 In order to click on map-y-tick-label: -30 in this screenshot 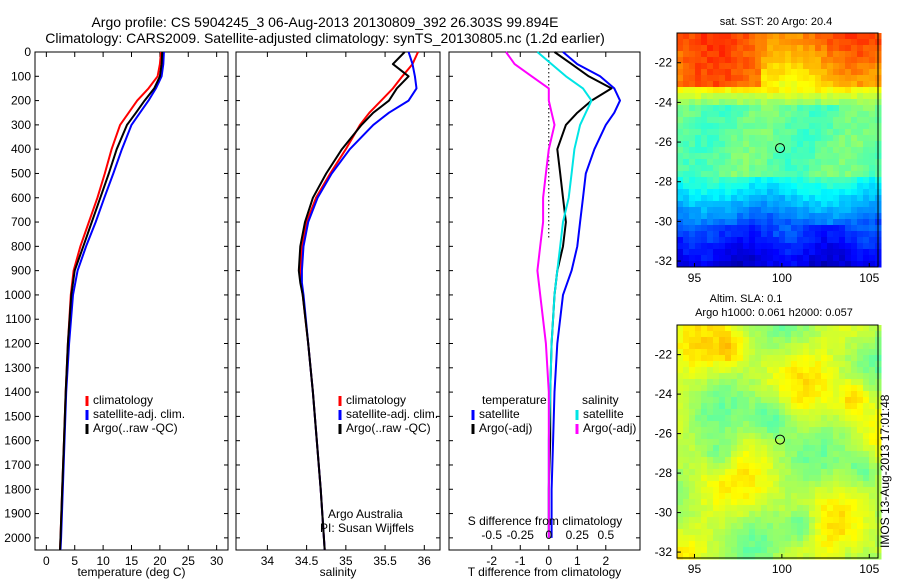, I will do `click(664, 513)`.